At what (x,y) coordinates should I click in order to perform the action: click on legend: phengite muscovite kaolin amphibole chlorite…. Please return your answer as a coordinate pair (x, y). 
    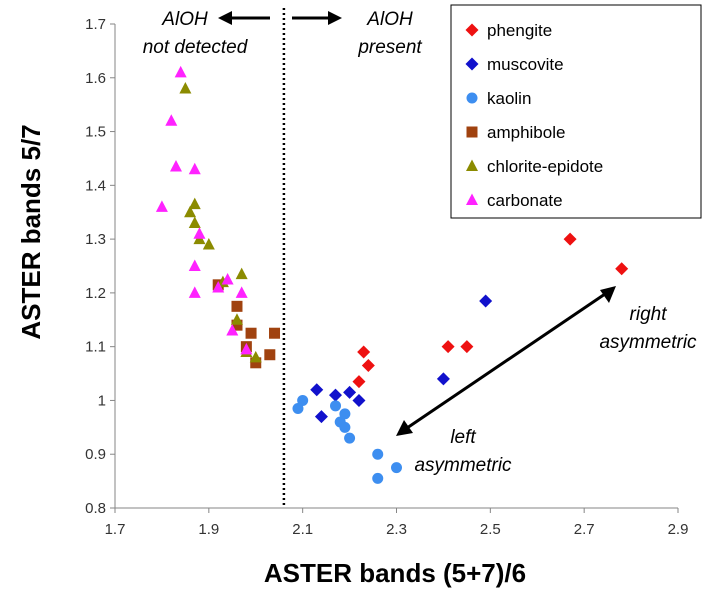
    Looking at the image, I should click on (576, 111).